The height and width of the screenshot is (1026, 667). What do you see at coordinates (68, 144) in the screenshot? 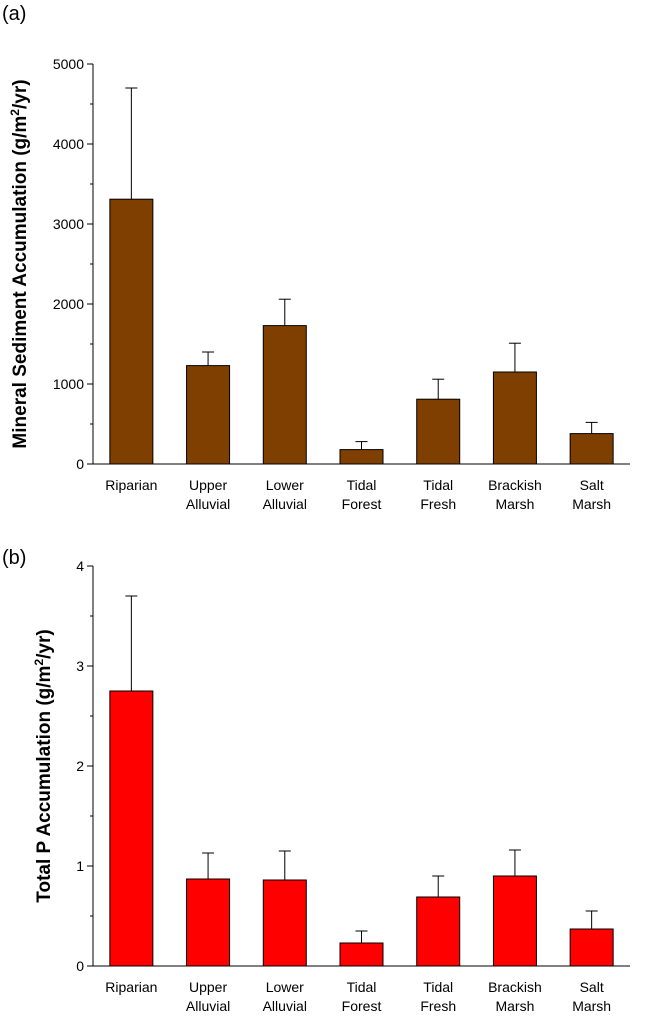
I see `y-tick-label-a: 4000` at bounding box center [68, 144].